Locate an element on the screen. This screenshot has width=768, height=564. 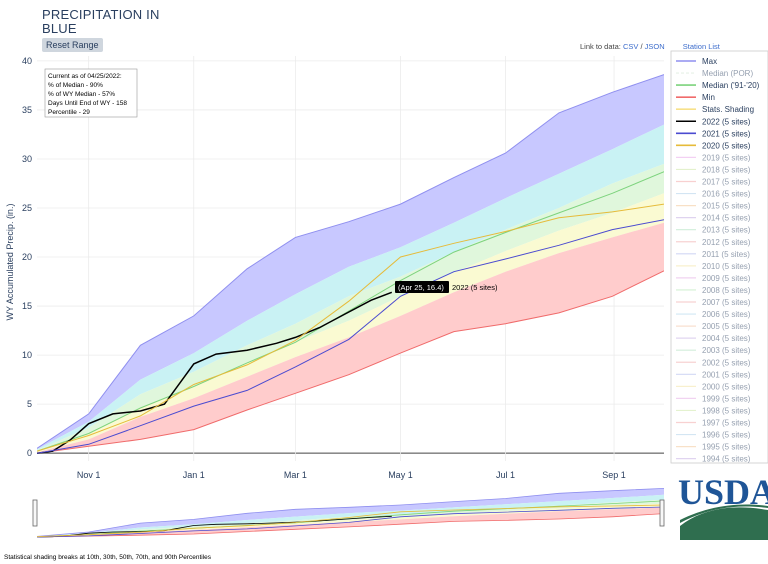
legend-item: 2014 (5 sites) is located at coordinates (713, 218).